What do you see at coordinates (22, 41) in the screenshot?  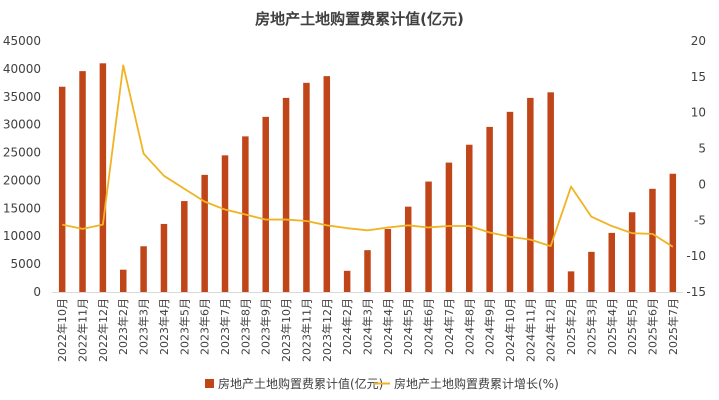 I see `left-axis-tick-label: 45000` at bounding box center [22, 41].